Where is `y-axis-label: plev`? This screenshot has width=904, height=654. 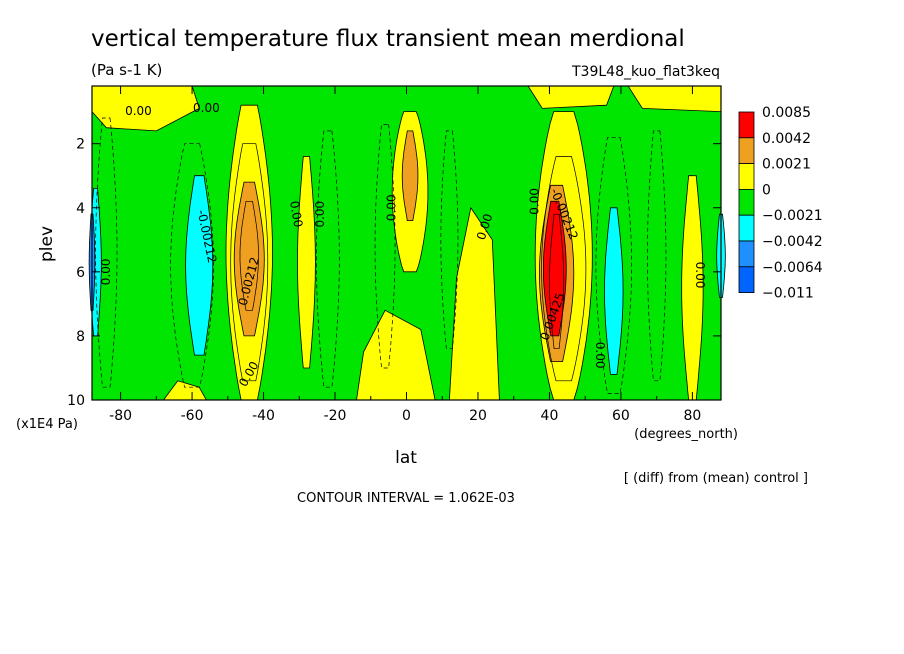 y-axis-label: plev is located at coordinates (47, 244).